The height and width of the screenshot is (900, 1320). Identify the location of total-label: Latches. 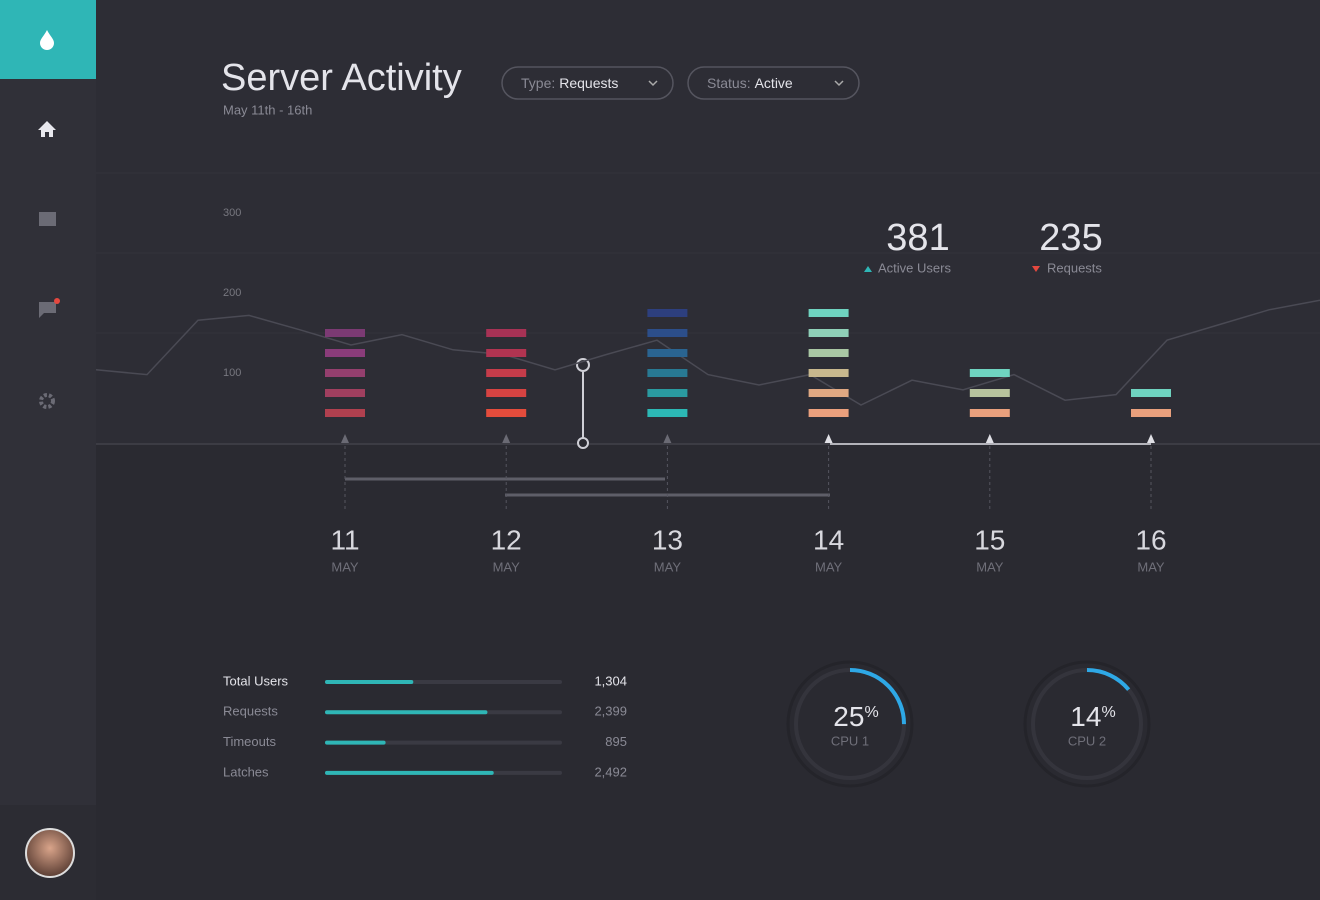
(246, 771).